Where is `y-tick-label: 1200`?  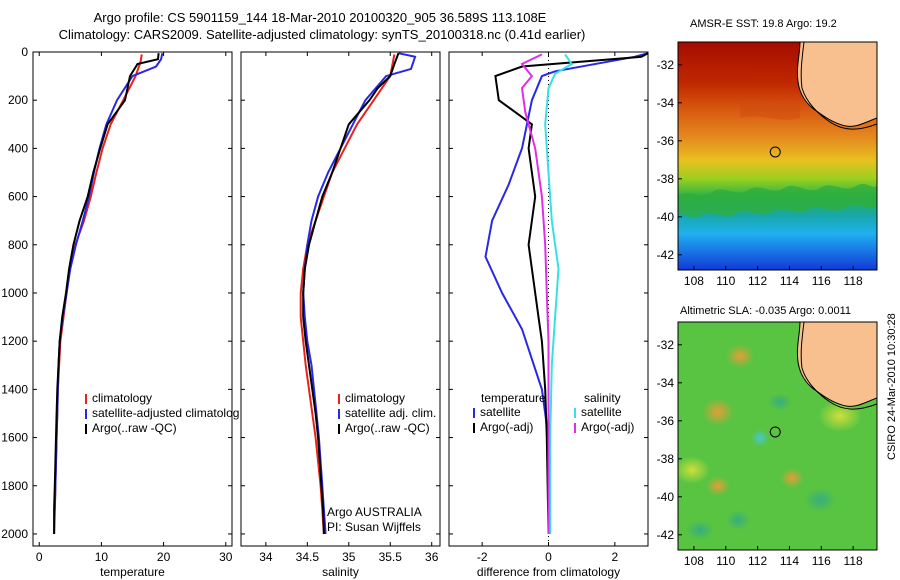 y-tick-label: 1200 is located at coordinates (14, 341).